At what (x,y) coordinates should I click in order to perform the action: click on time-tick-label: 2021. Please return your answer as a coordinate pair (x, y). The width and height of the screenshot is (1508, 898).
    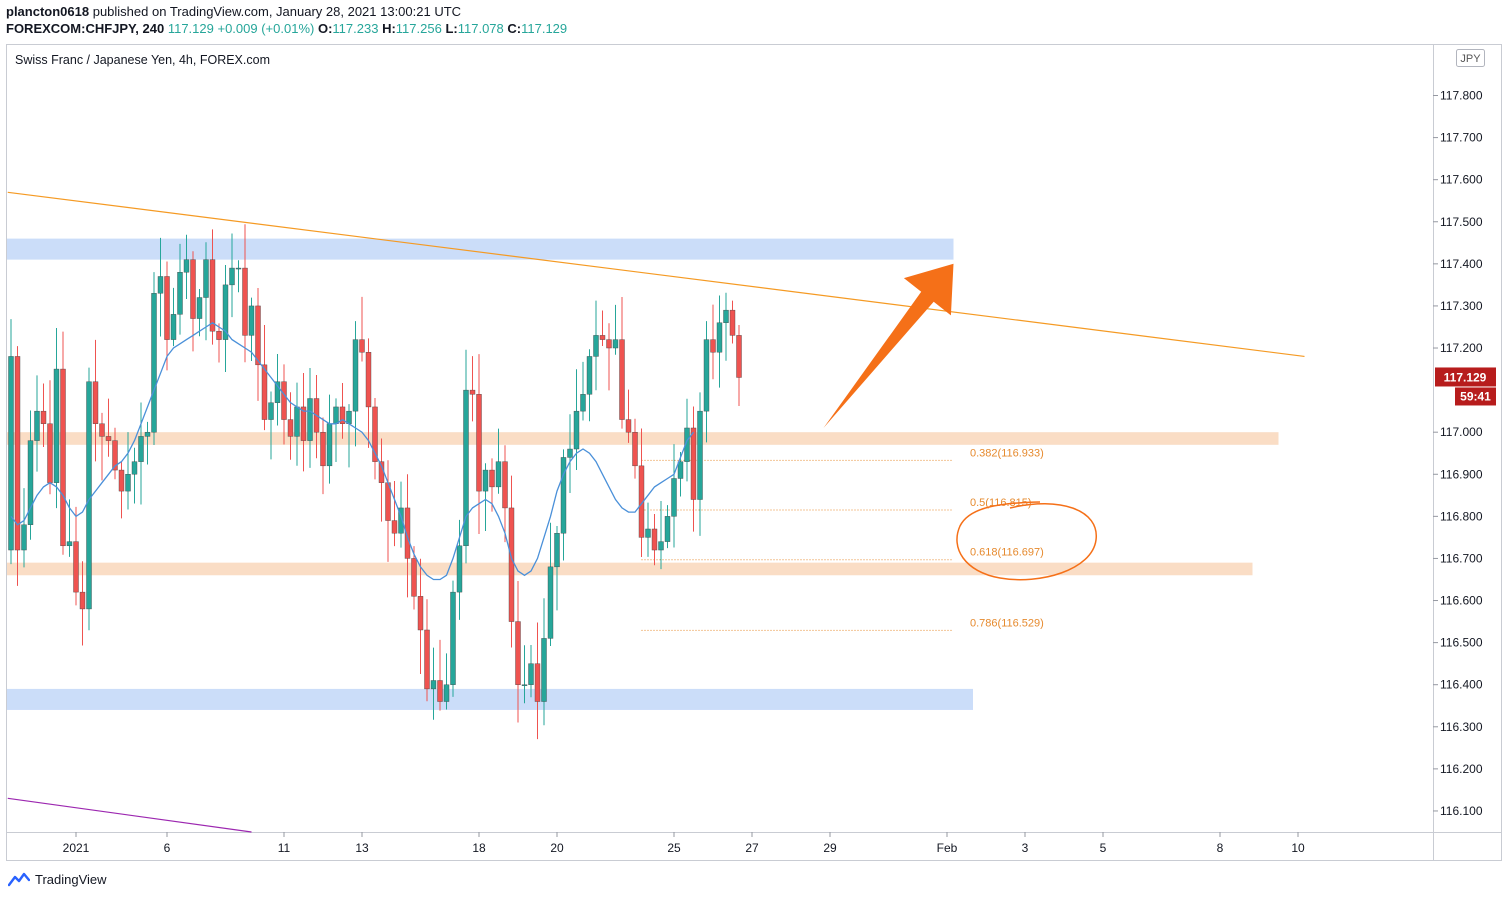
    Looking at the image, I should click on (76, 848).